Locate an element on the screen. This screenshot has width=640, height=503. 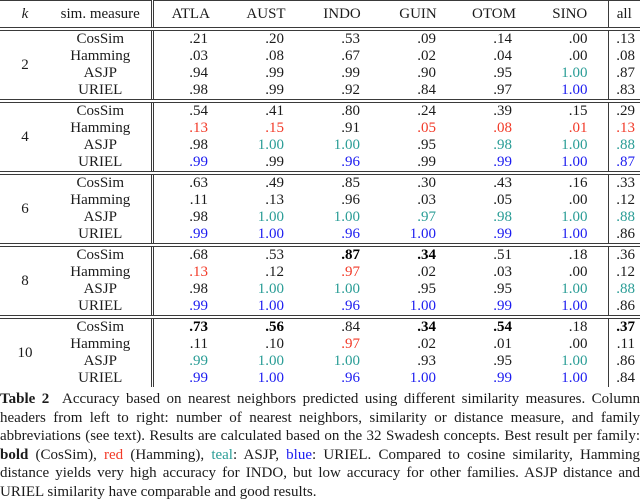
column-header-aust: AUST is located at coordinates (266, 15).